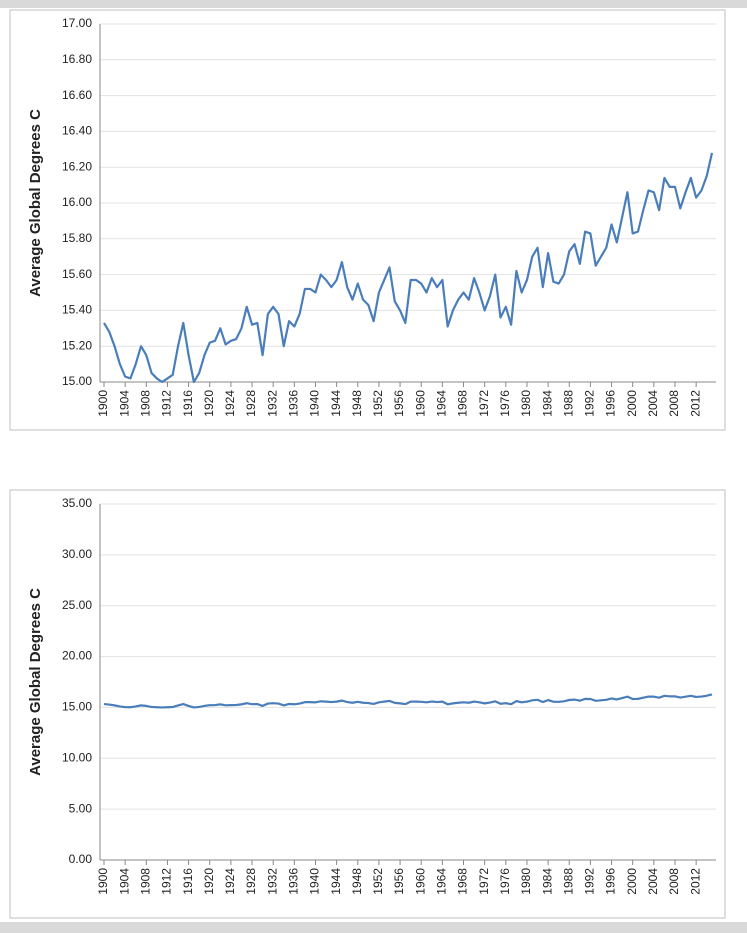 This screenshot has width=747, height=933. What do you see at coordinates (77, 202) in the screenshot?
I see `y-tick-label: 16.00` at bounding box center [77, 202].